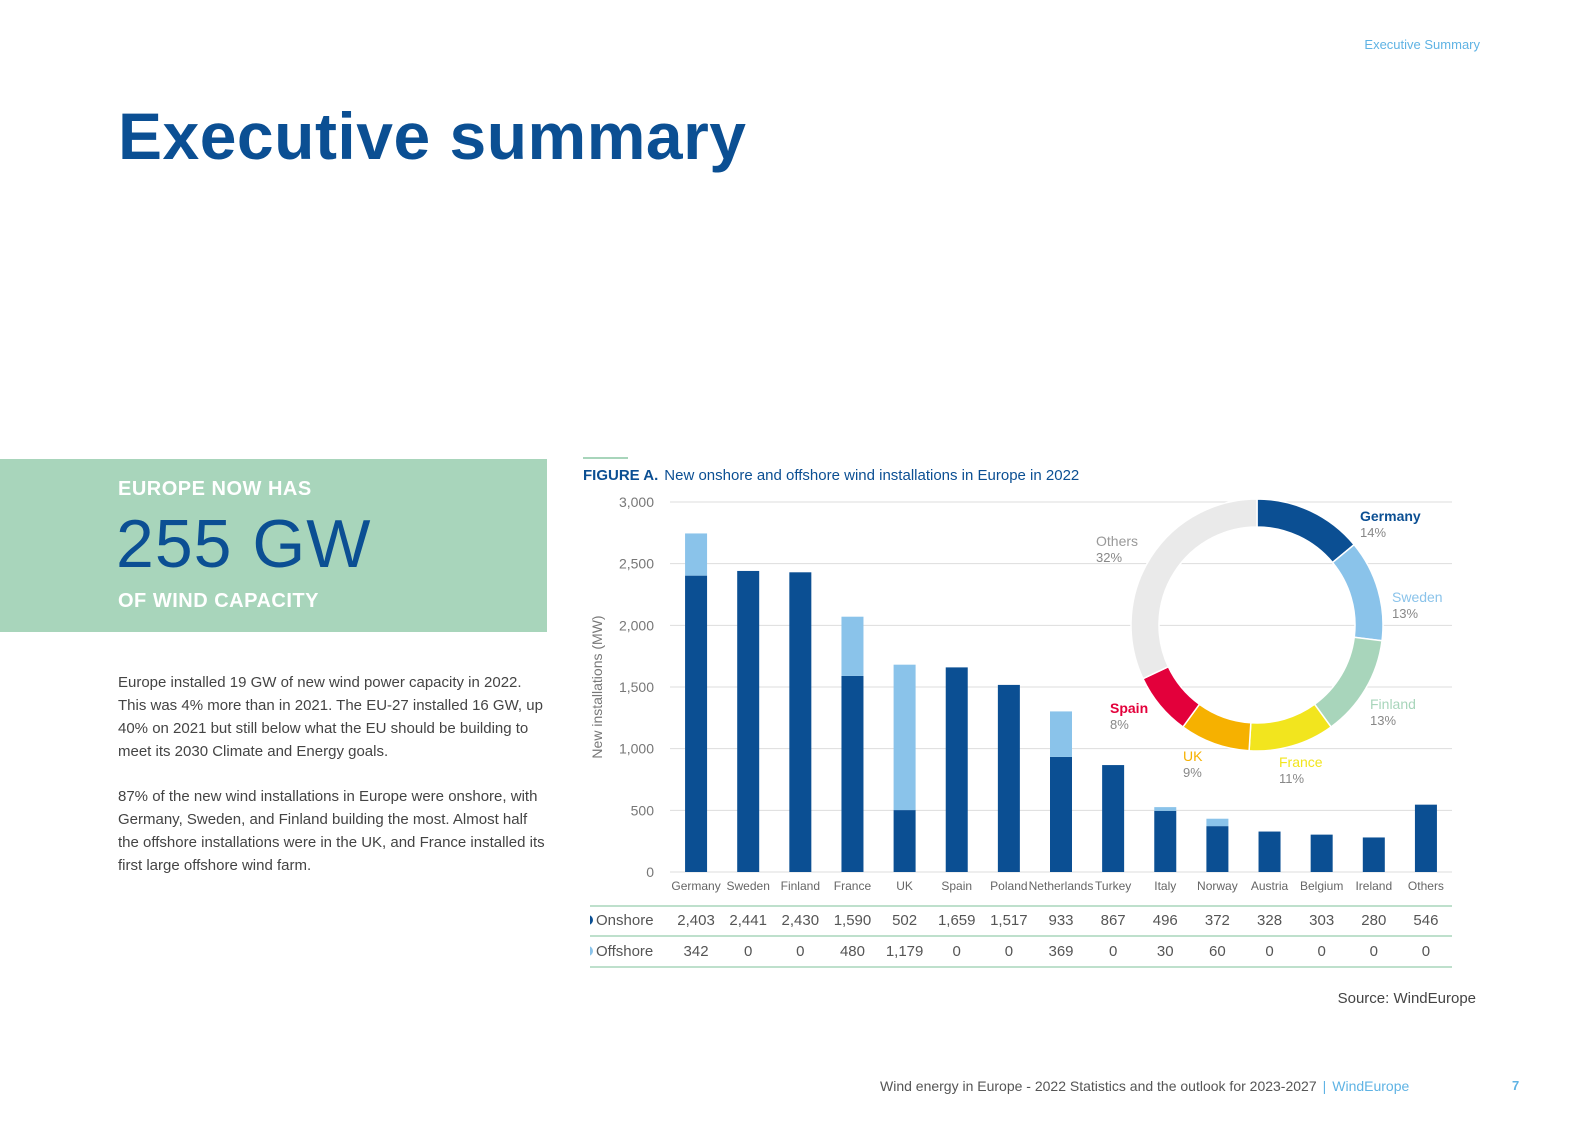 The width and height of the screenshot is (1587, 1122). What do you see at coordinates (1417, 597) in the screenshot?
I see `donut-label-sweden: Sweden` at bounding box center [1417, 597].